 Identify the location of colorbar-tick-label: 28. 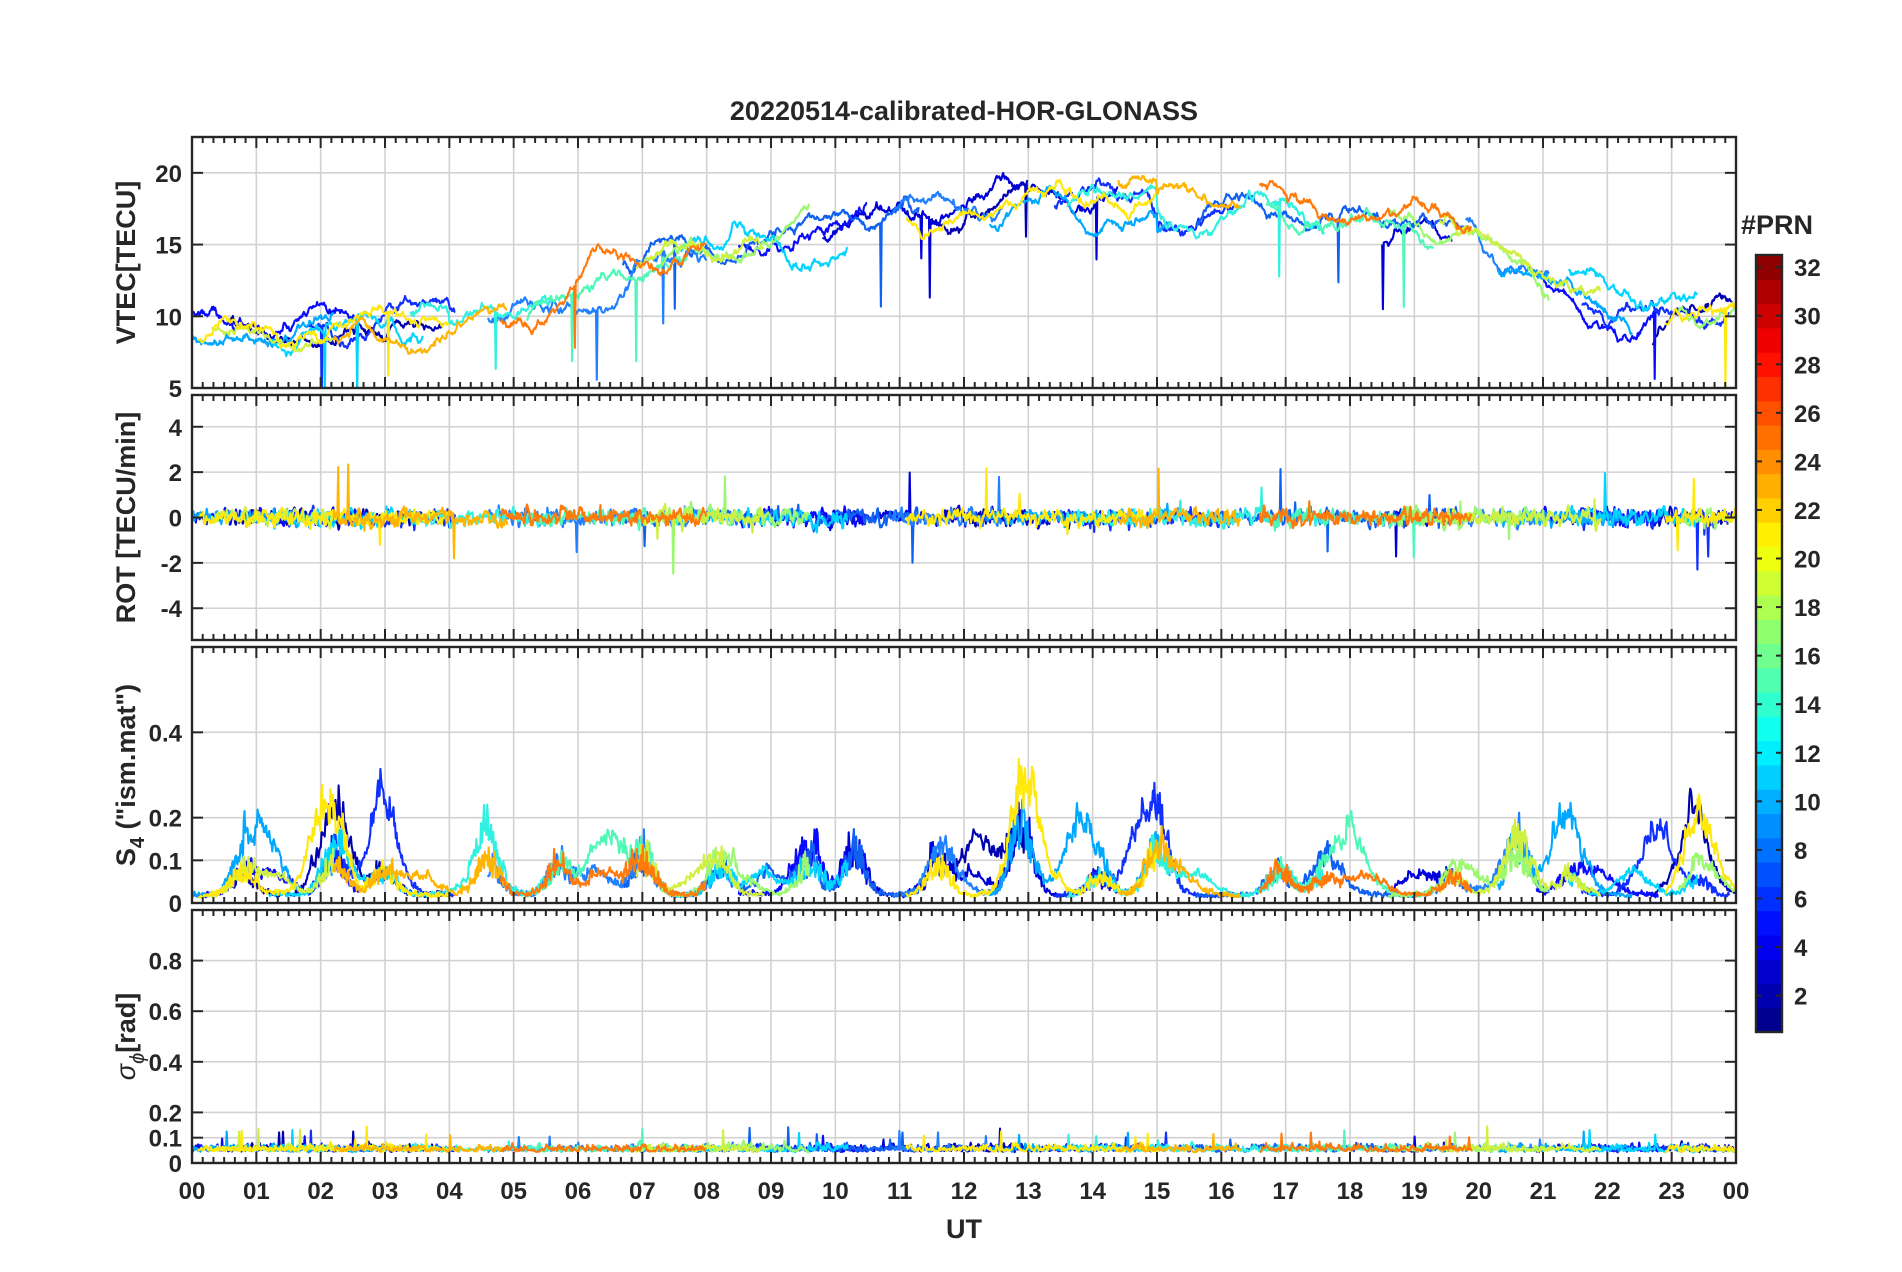
(1807, 365).